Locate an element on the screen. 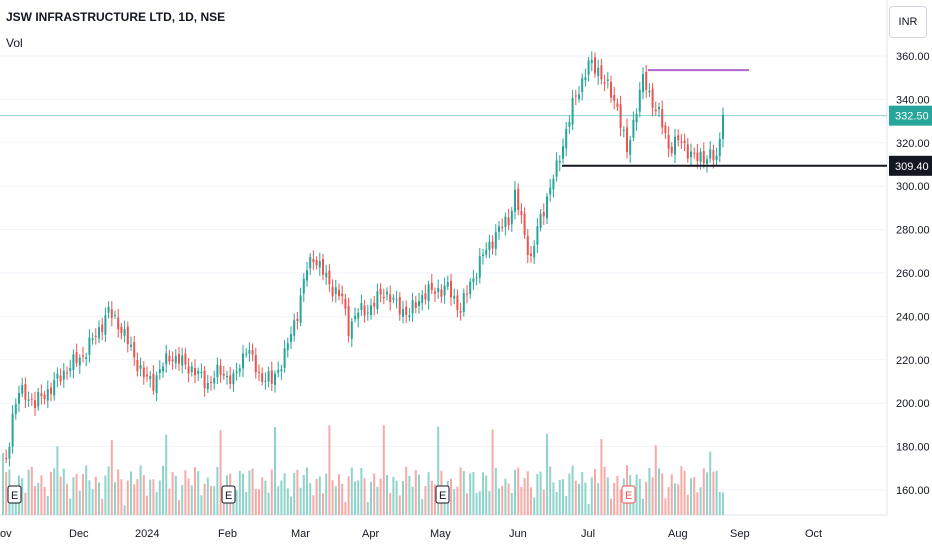 This screenshot has height=550, width=932. y-tick-label: 180.00 is located at coordinates (913, 448).